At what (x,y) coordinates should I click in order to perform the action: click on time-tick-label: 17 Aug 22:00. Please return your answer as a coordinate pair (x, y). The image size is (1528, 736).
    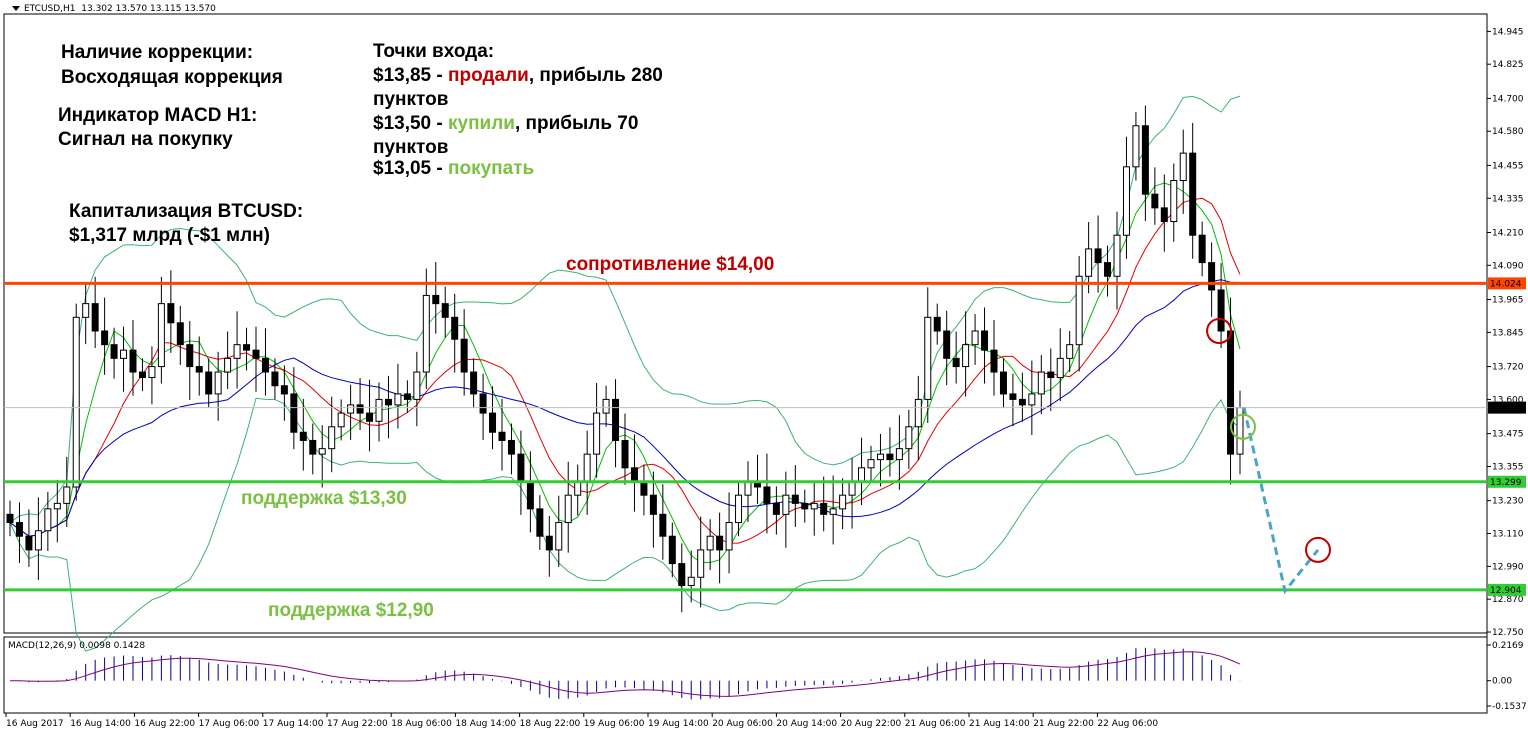
    Looking at the image, I should click on (357, 724).